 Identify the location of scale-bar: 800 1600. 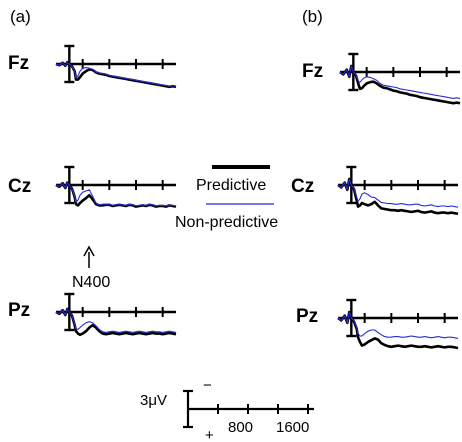
(248, 412).